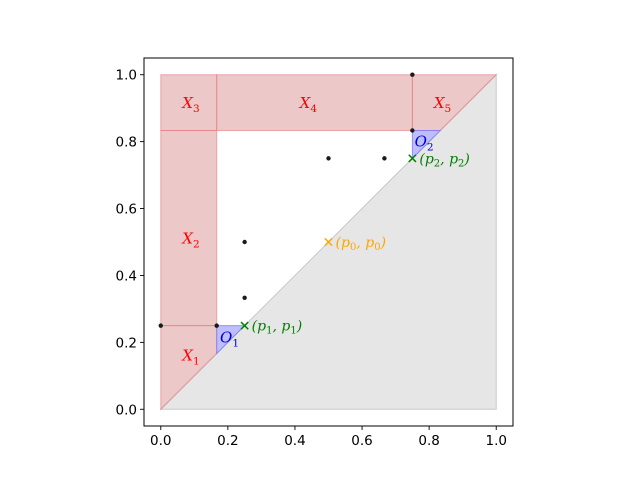 The image size is (640, 480). Describe the element at coordinates (126, 410) in the screenshot. I see `y-tick-label: 0.0` at that location.